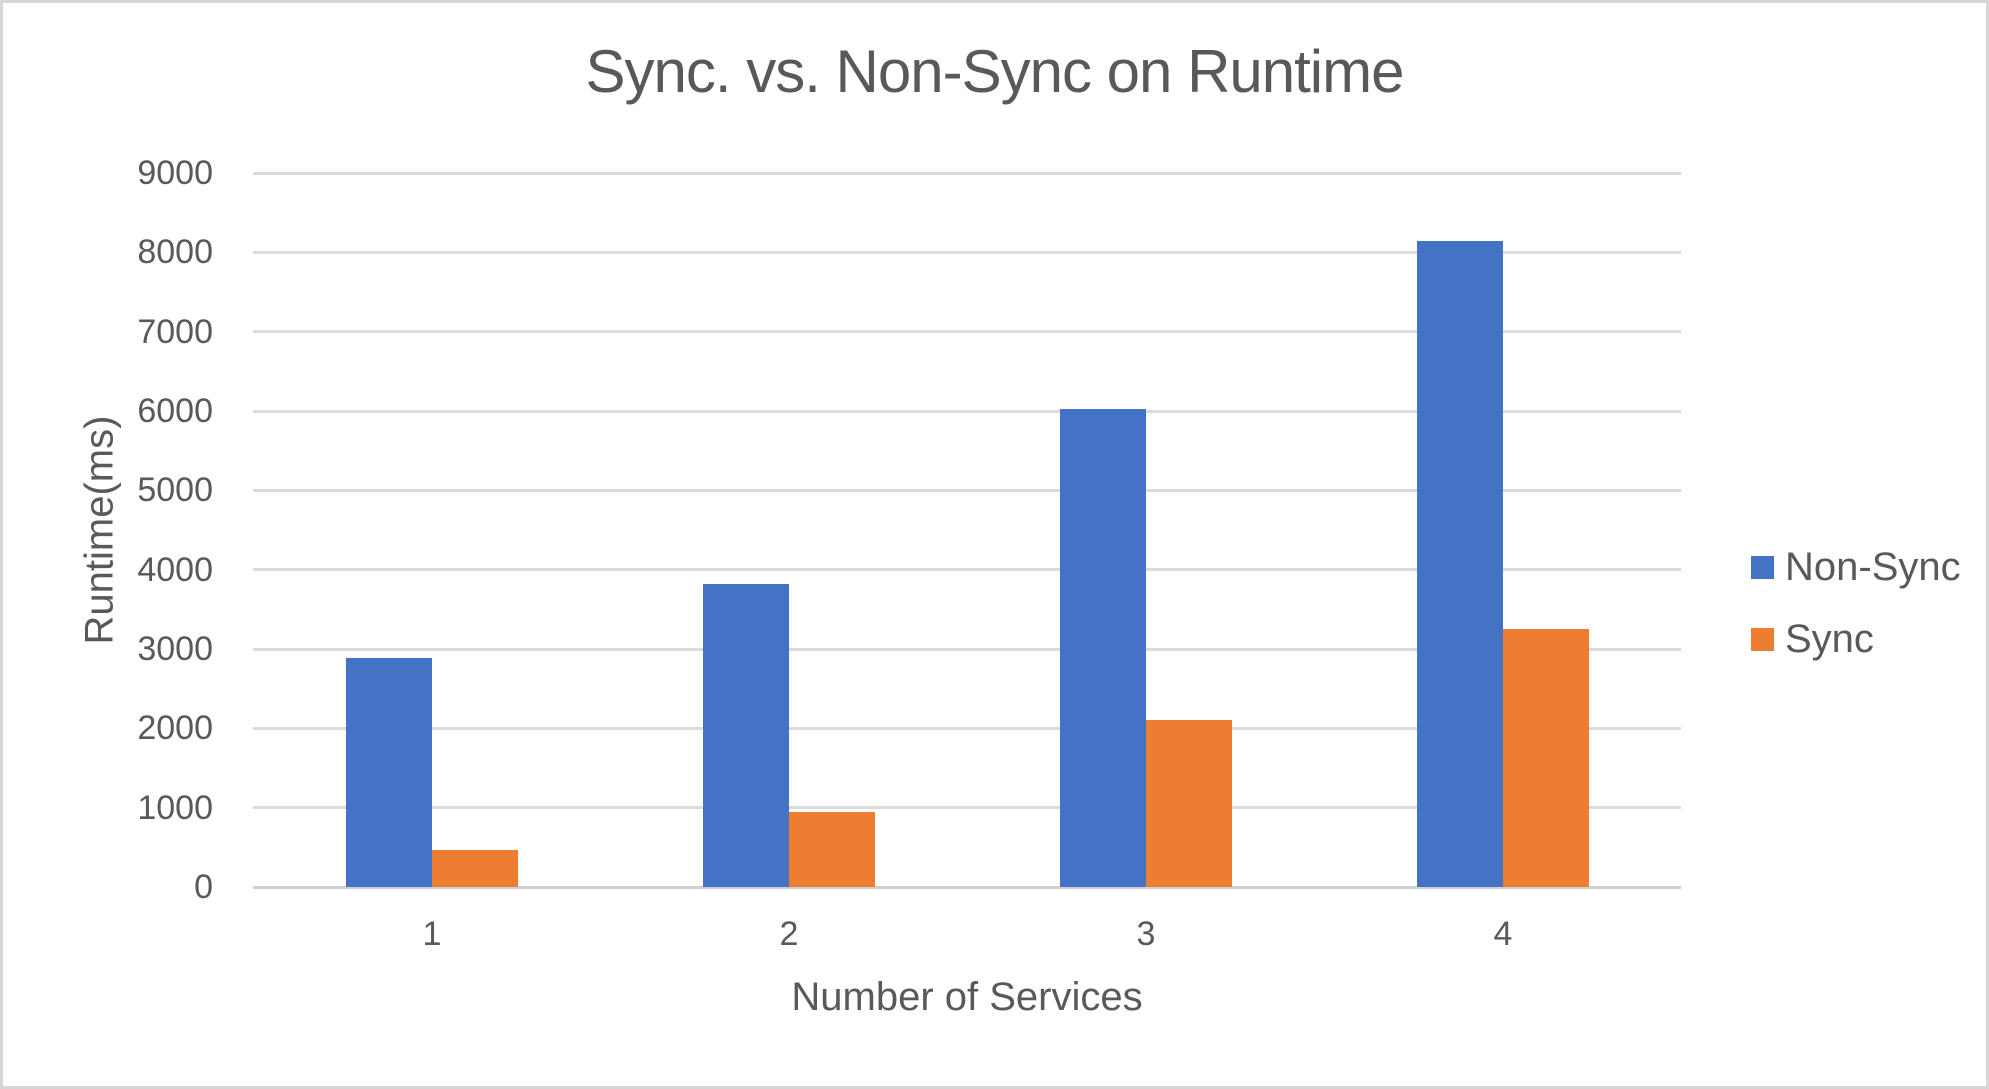  Describe the element at coordinates (967, 728) in the screenshot. I see `gridline-2000` at that location.